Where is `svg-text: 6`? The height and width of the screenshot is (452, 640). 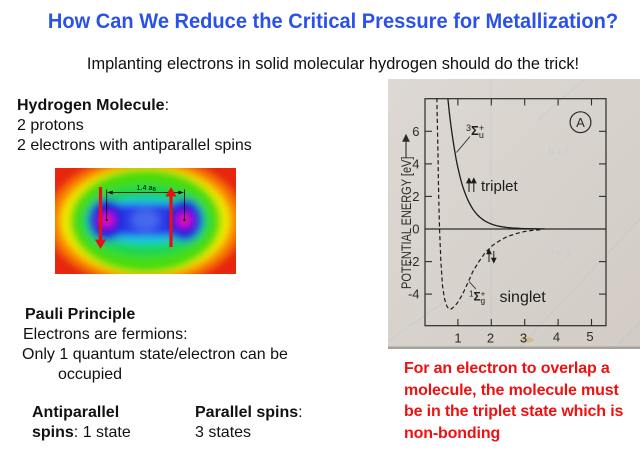
svg-text: 6 is located at coordinates (415, 131).